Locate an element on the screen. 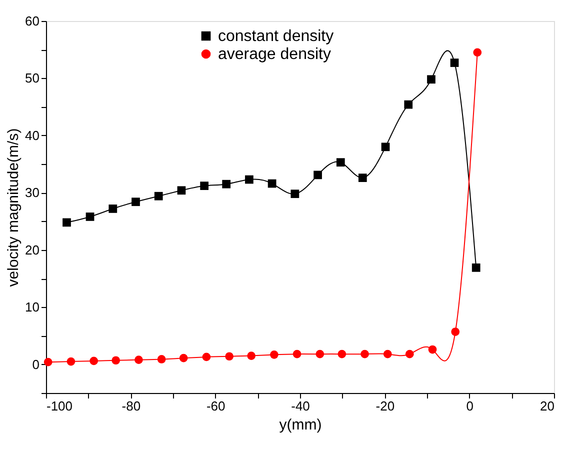 The width and height of the screenshot is (580, 453). legend-label: constant density is located at coordinates (276, 36).